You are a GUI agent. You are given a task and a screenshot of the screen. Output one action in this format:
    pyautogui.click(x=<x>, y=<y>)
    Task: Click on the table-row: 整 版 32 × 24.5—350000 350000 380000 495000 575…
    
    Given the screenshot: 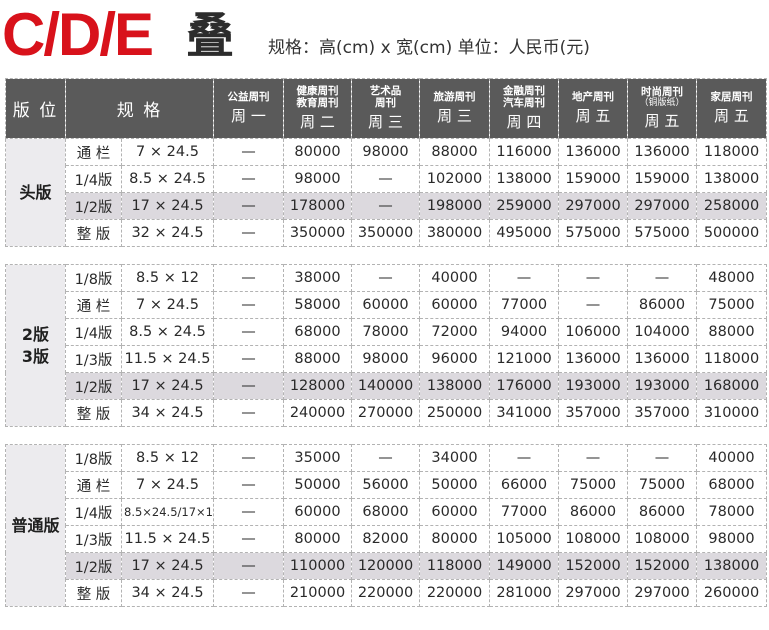 What is the action you would take?
    pyautogui.click(x=386, y=233)
    